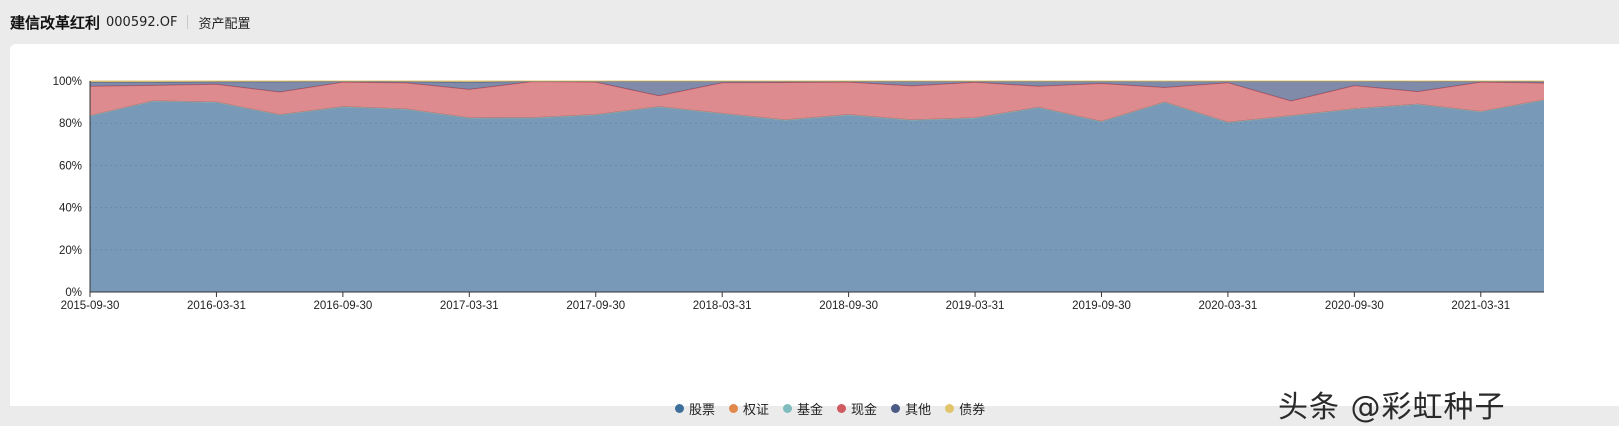  Describe the element at coordinates (469, 306) in the screenshot. I see `x-tick-label: 2017-03-31` at that location.